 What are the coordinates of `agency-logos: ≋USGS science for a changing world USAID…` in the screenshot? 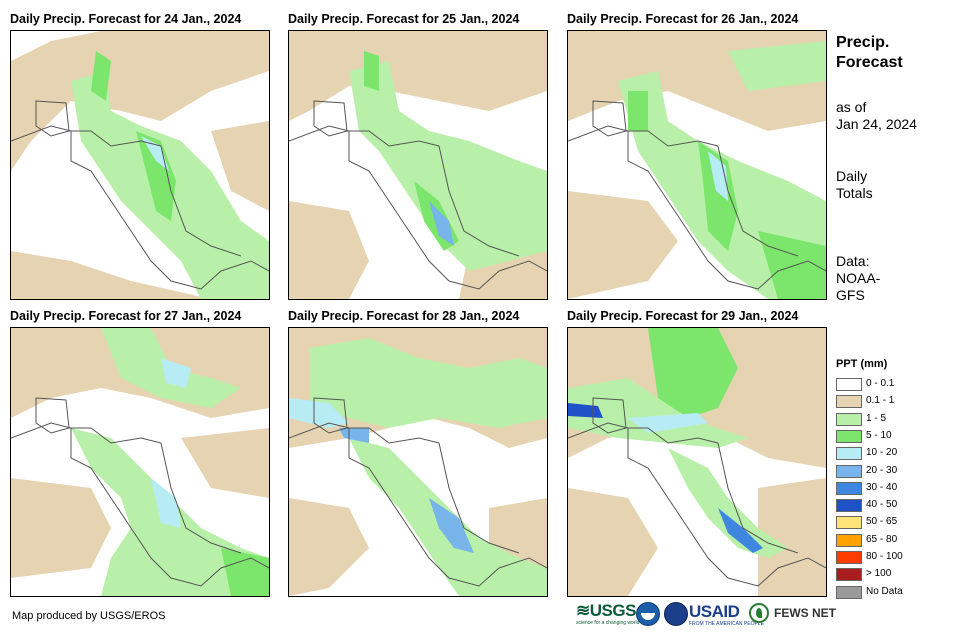 It's located at (706, 615).